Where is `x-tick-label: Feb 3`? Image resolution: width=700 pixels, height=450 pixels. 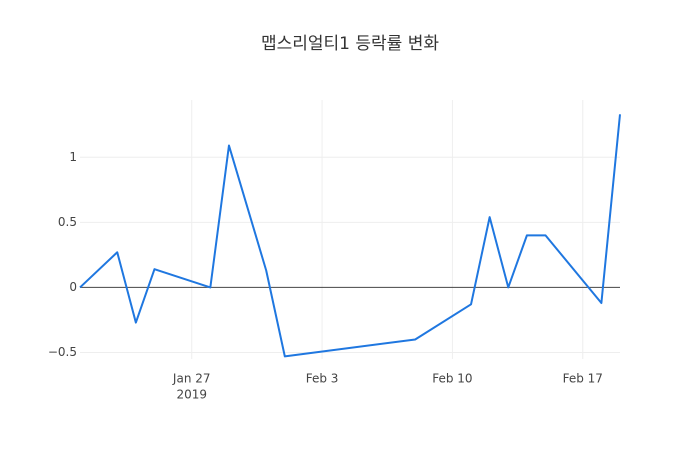 x-tick-label: Feb 3 is located at coordinates (322, 379).